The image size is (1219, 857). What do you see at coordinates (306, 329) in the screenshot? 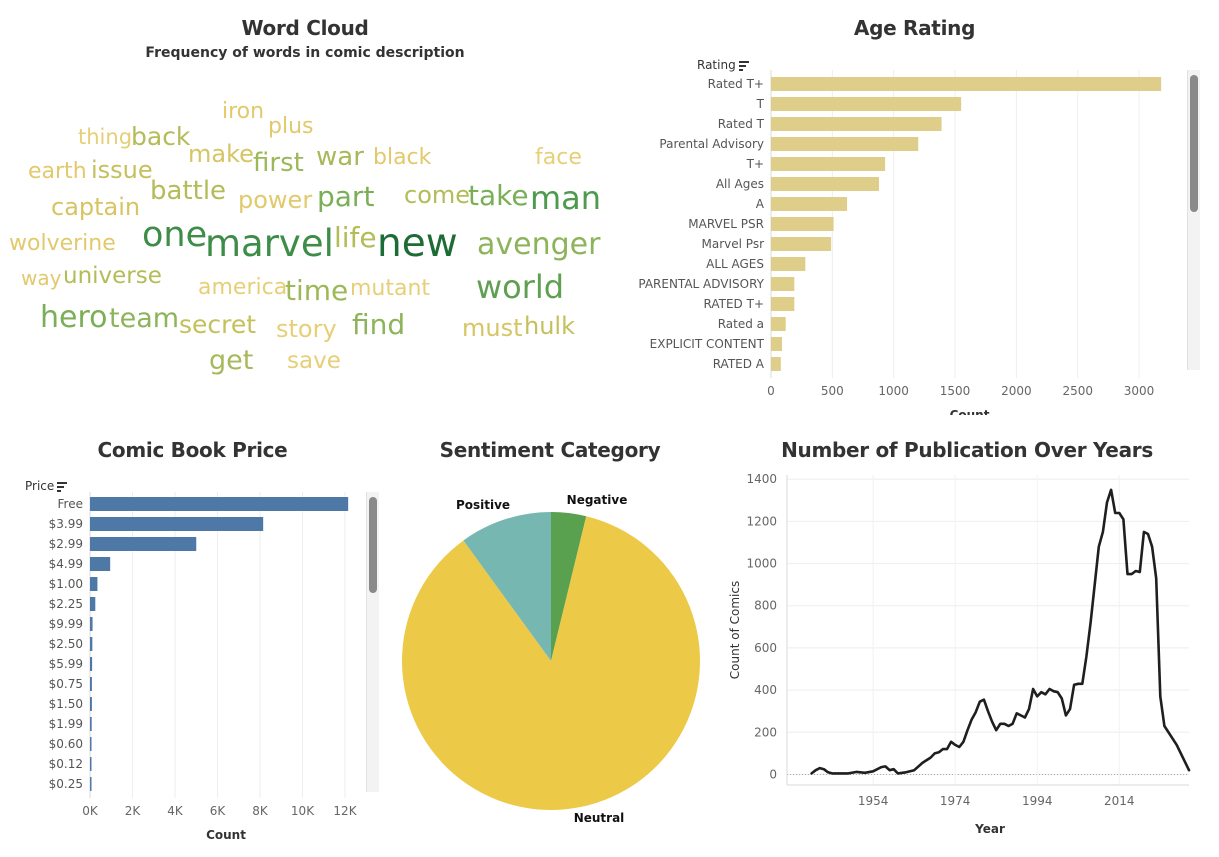
I see `word-cloud-word: story` at bounding box center [306, 329].